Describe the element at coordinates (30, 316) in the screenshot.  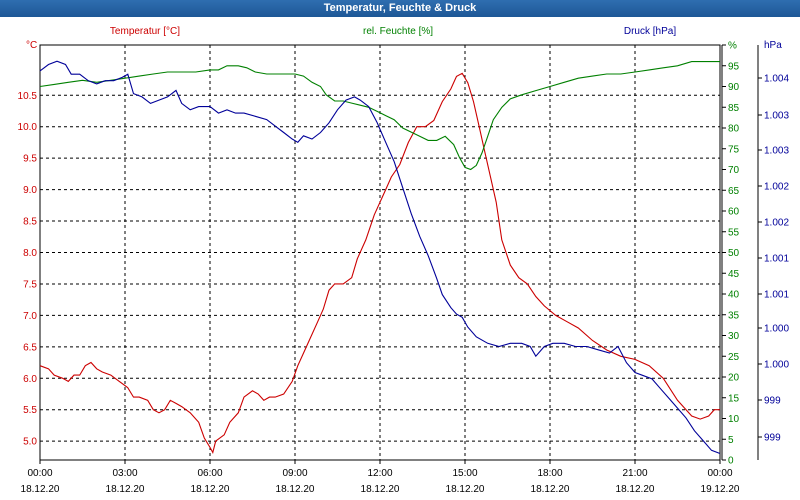
I see `temperature-tick-label: 7.0` at that location.